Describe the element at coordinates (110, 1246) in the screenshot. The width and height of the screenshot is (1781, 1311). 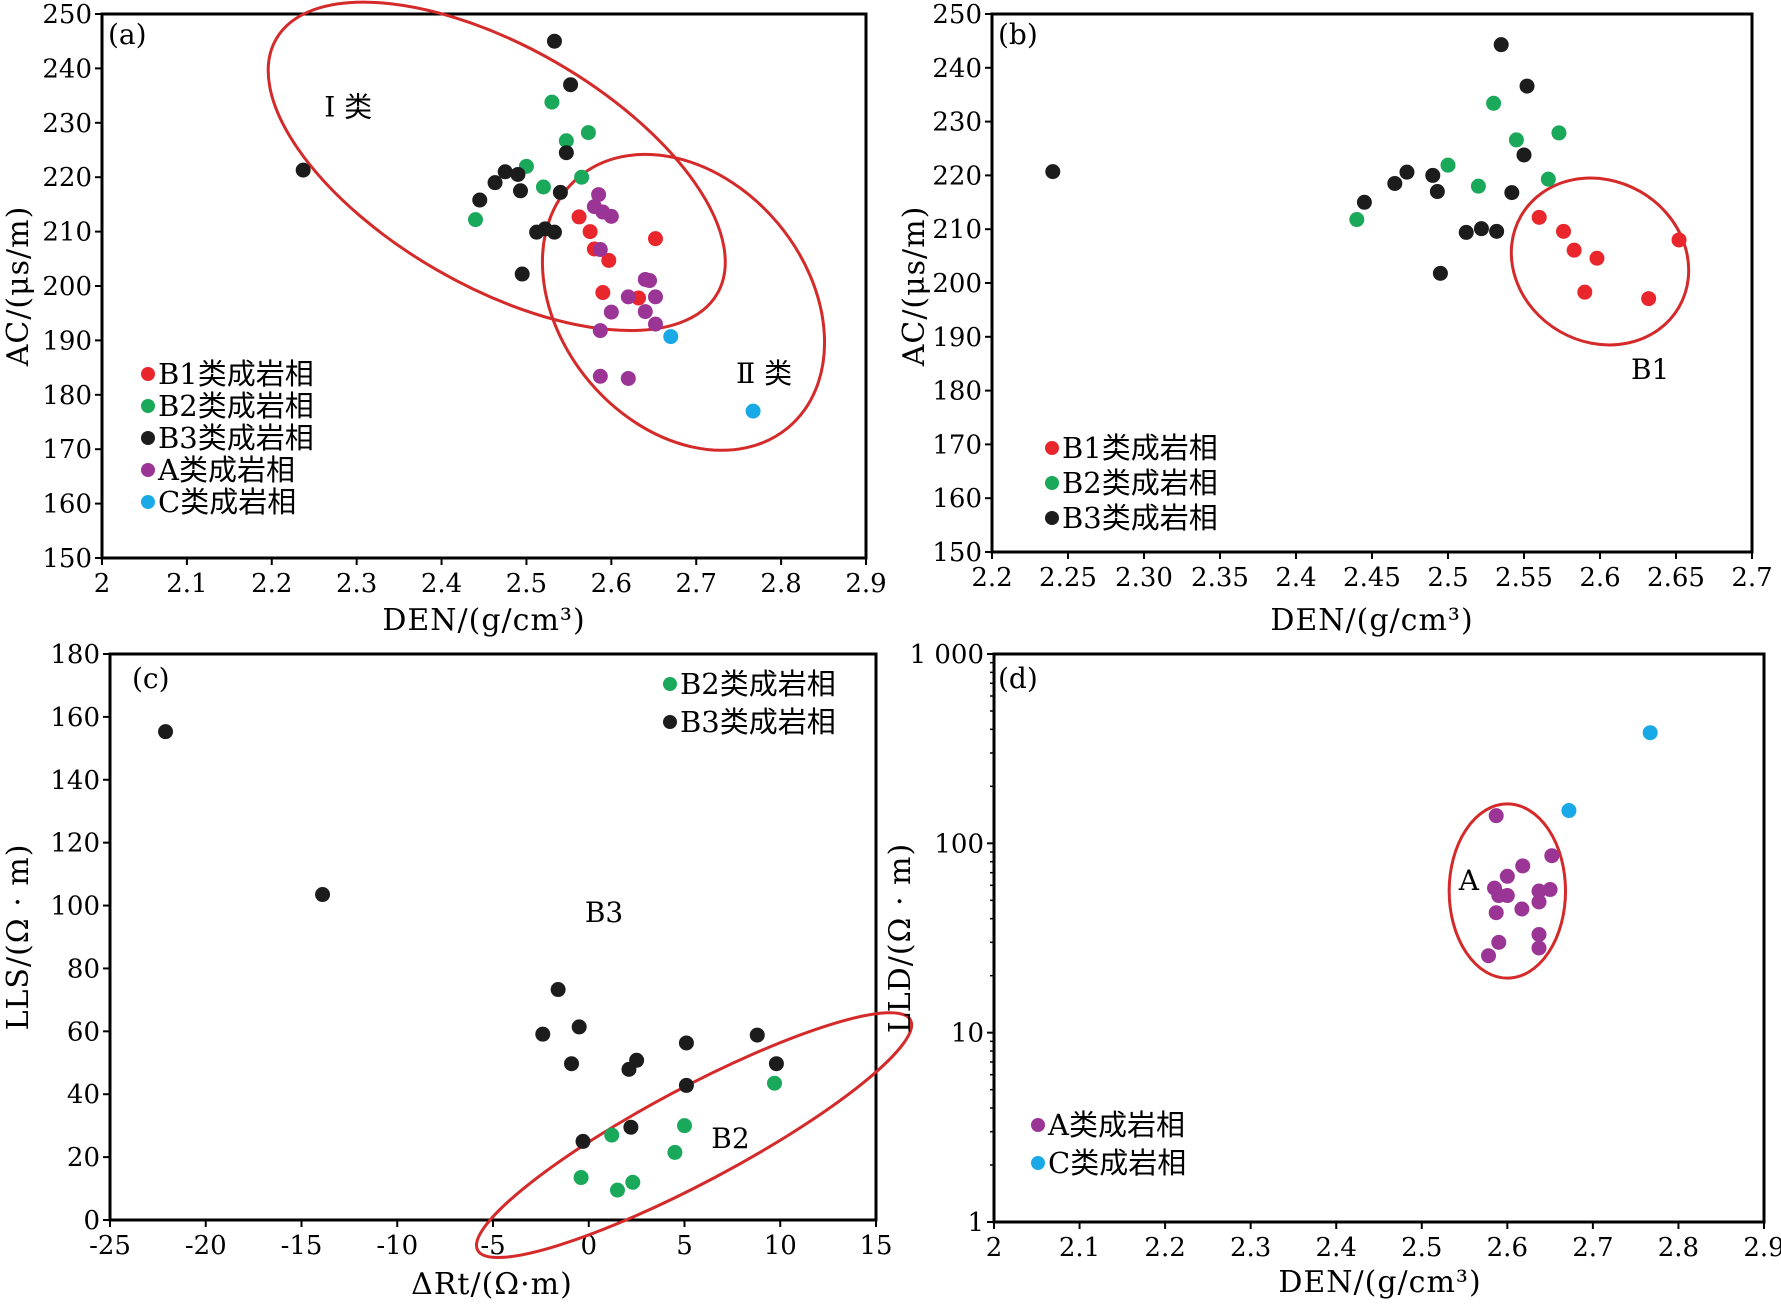
I see `x-tick-label: -25` at that location.